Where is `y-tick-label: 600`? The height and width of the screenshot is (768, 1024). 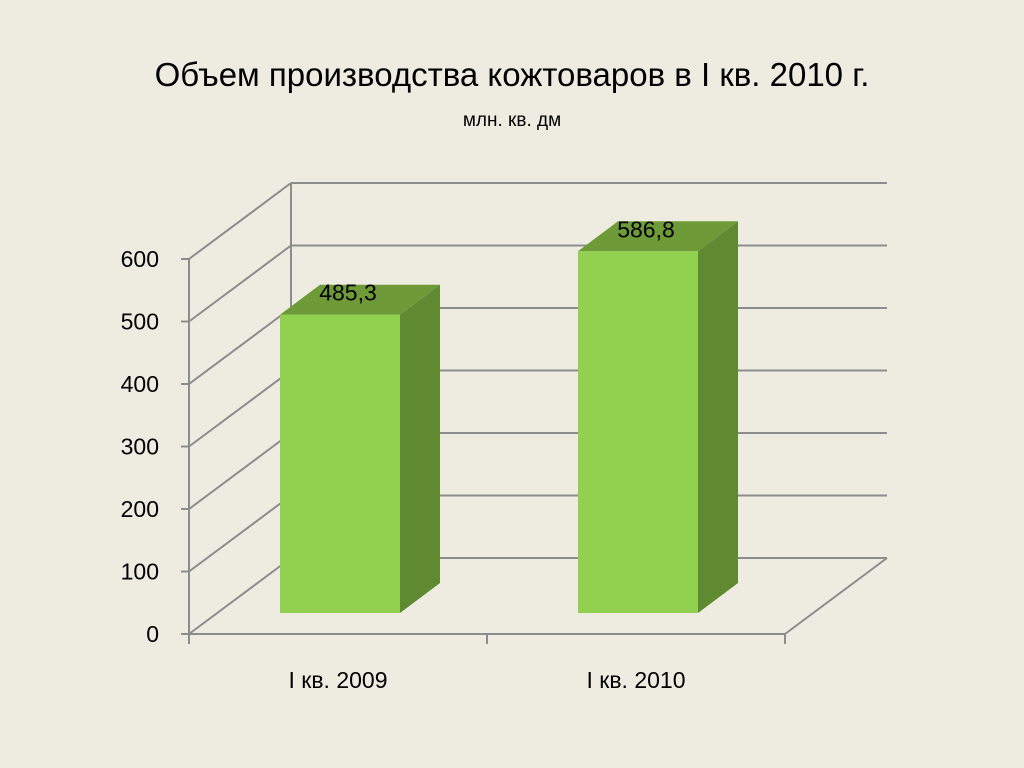
y-tick-label: 600 is located at coordinates (140, 259).